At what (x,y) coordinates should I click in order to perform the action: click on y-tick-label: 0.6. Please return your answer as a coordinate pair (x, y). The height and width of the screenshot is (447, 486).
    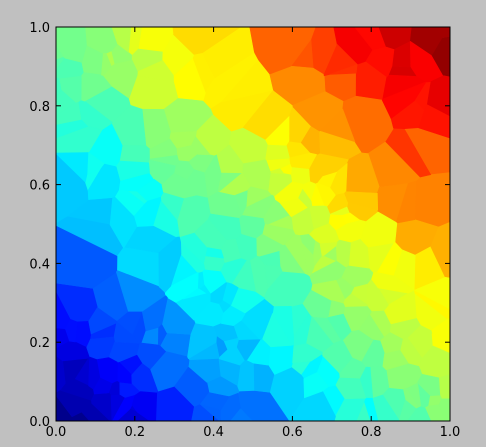
    Looking at the image, I should click on (39, 186).